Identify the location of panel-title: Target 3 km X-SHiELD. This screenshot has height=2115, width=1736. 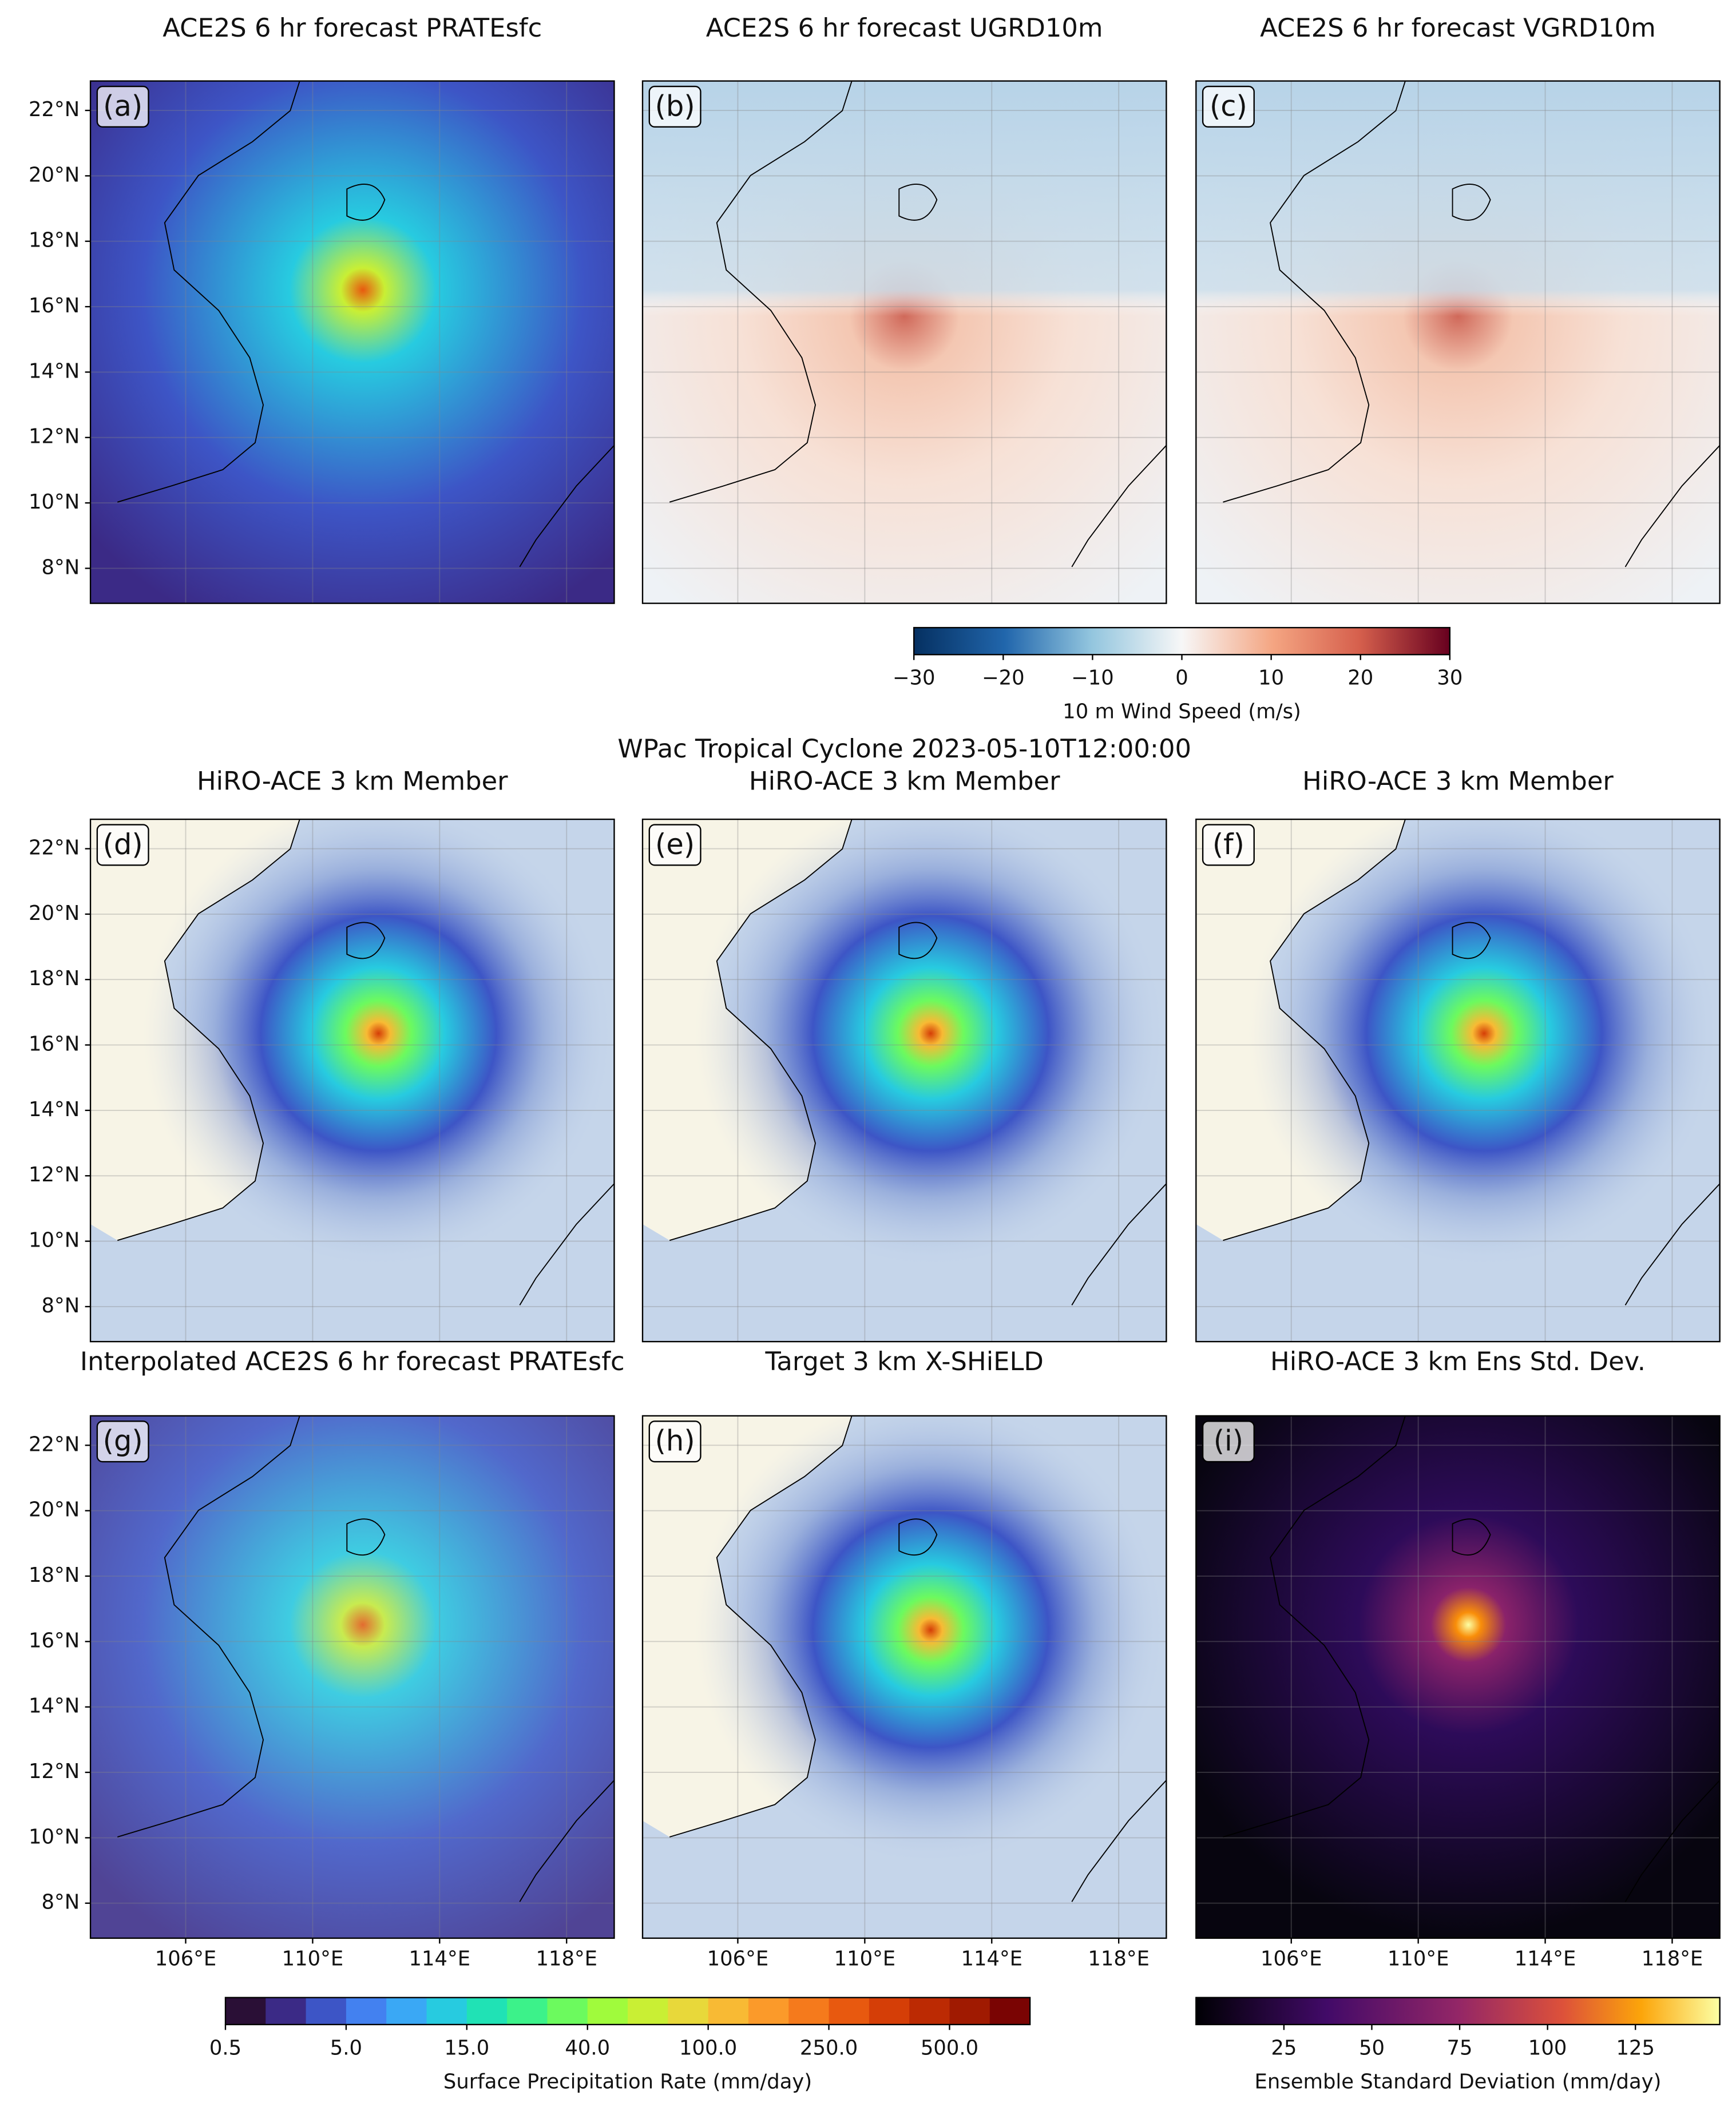
(904, 1361).